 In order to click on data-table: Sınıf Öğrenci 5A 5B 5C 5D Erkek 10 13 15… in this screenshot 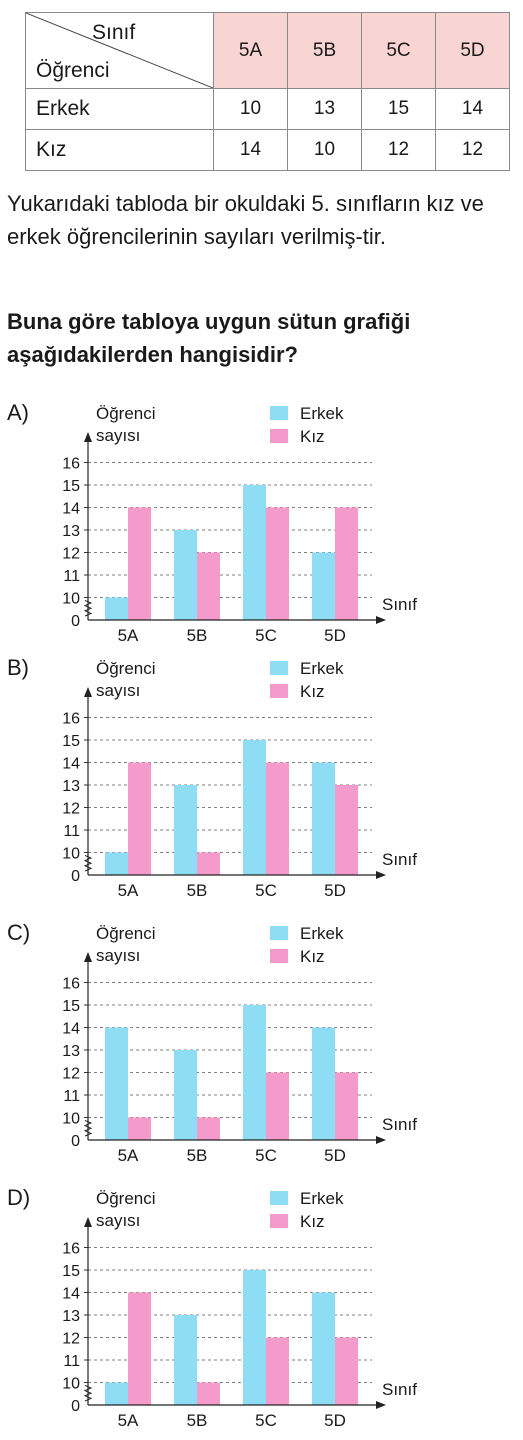, I will do `click(267, 91)`.